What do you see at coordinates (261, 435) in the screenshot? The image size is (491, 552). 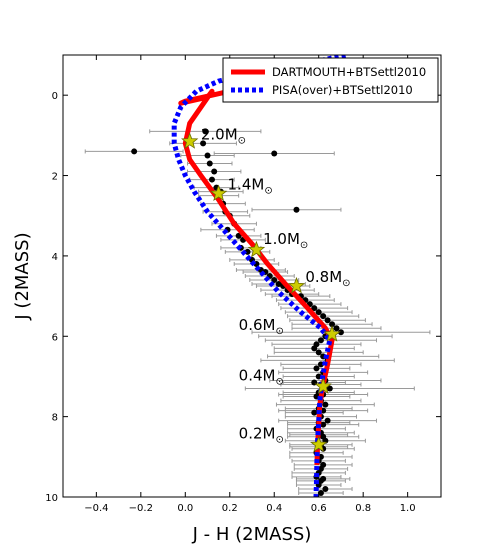 I see `mass-label: 0.2M⊙` at bounding box center [261, 435].